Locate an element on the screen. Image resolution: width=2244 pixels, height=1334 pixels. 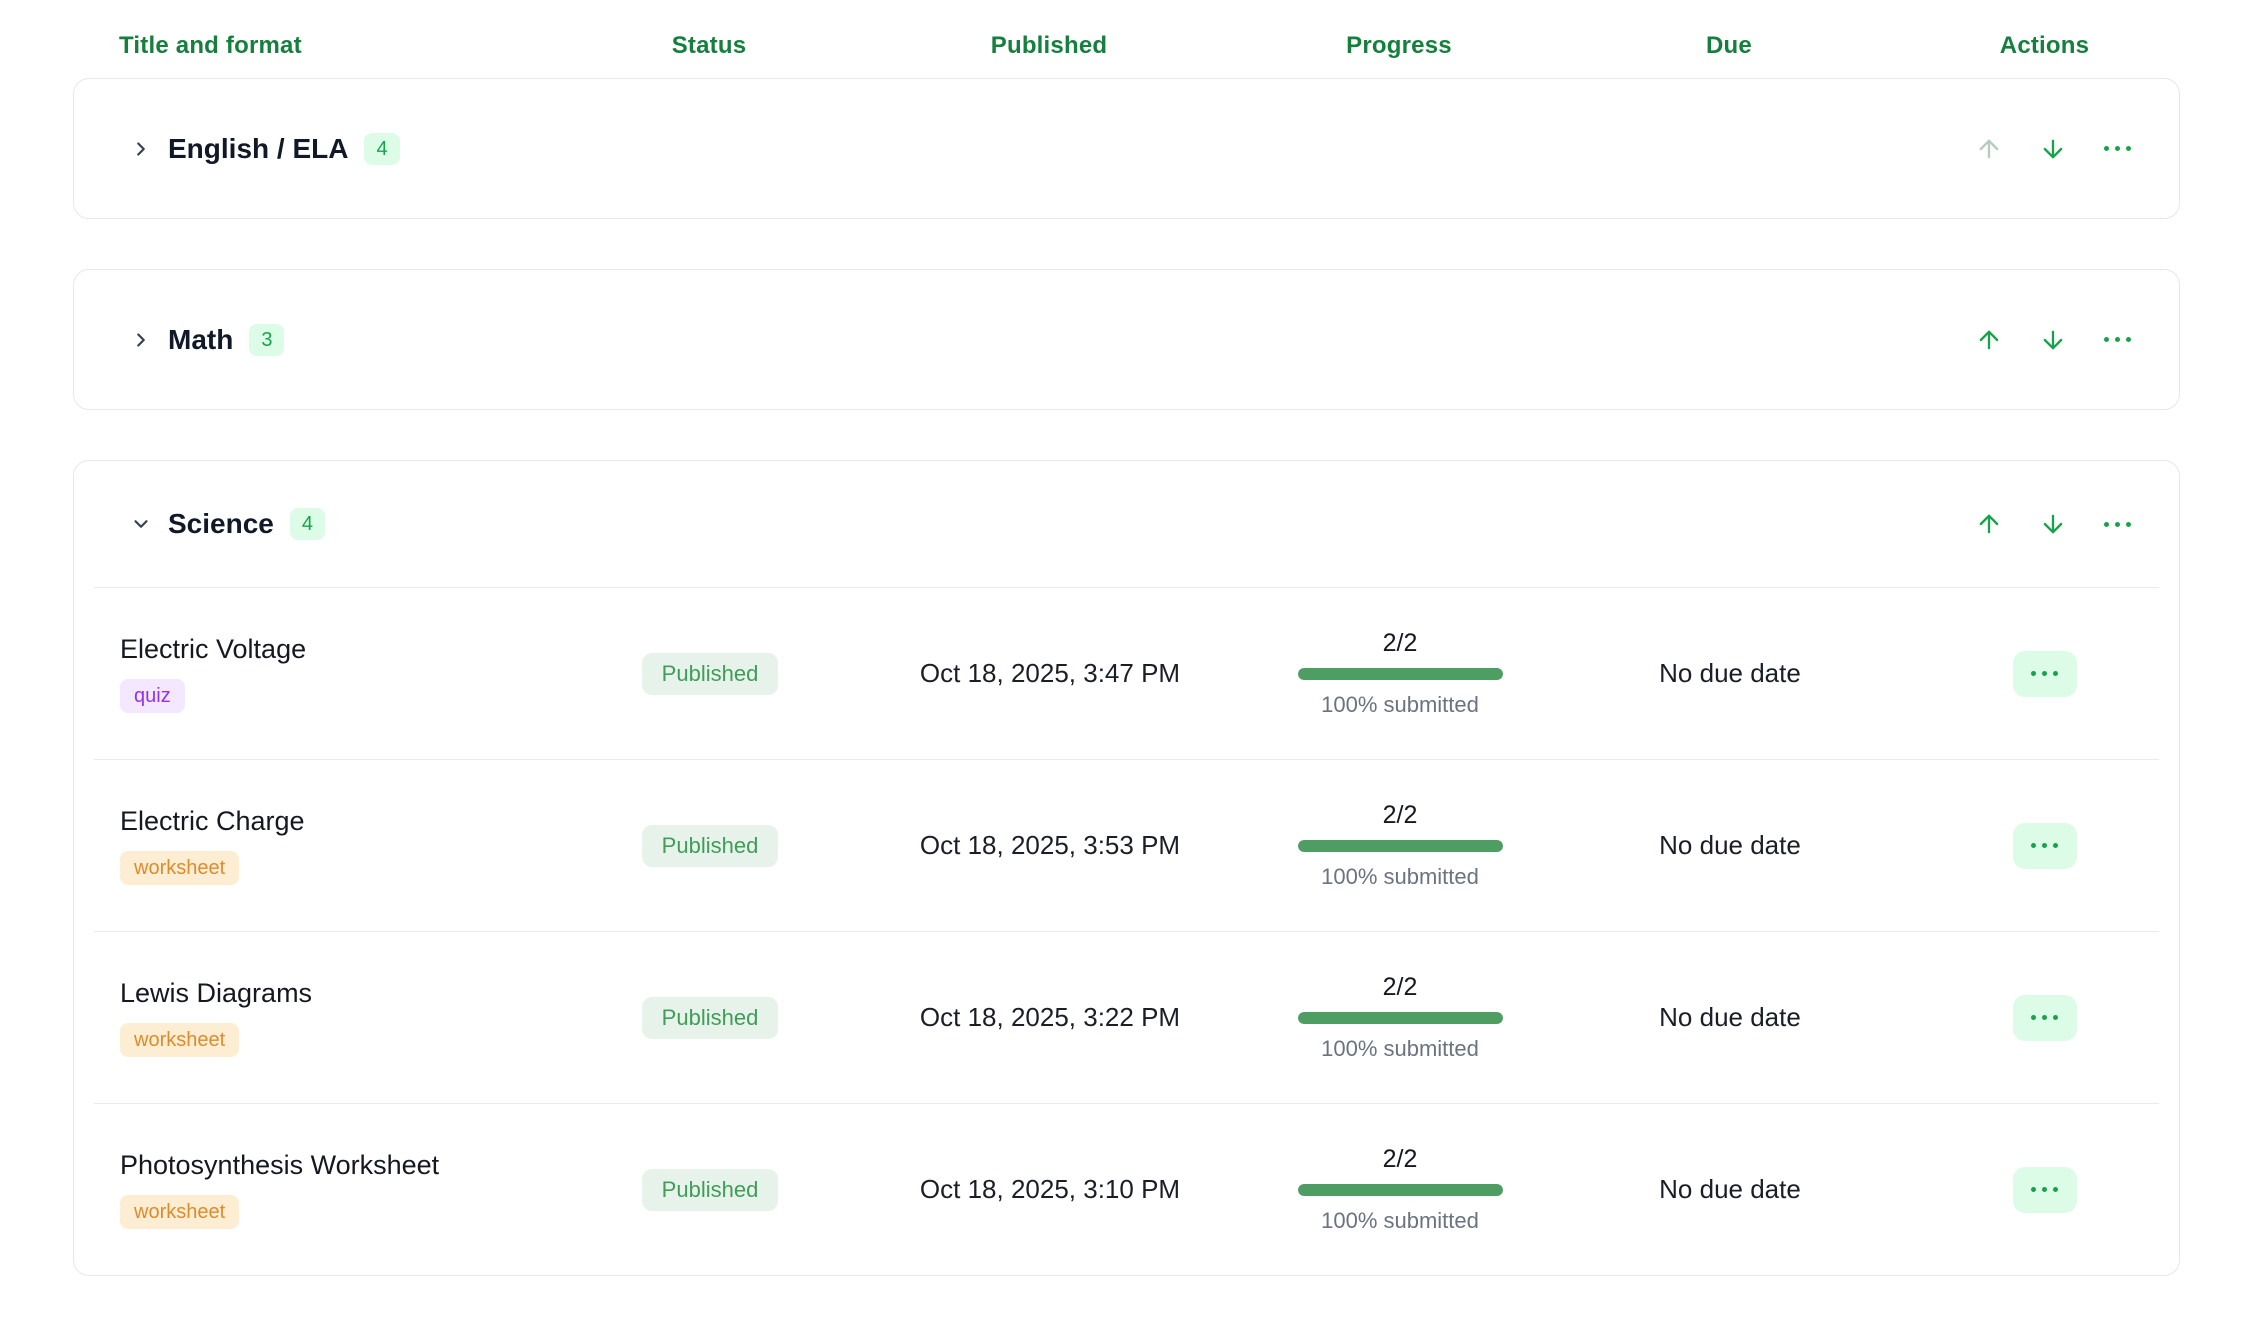
section-card-math: Math 3 is located at coordinates (1126, 339).